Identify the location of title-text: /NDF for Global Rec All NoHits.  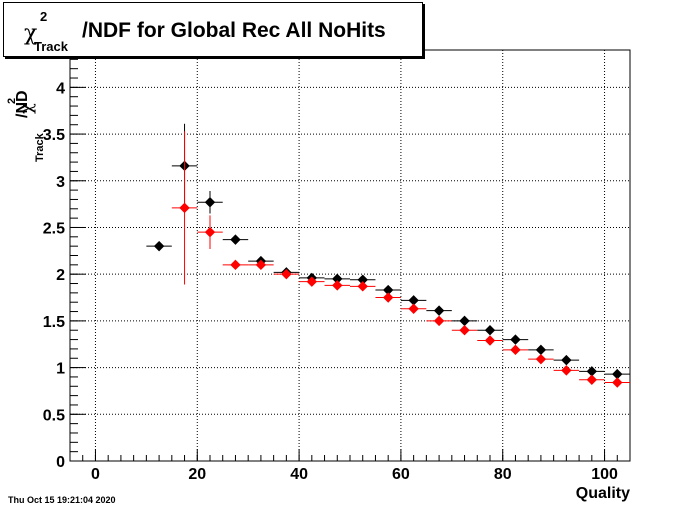
(234, 30).